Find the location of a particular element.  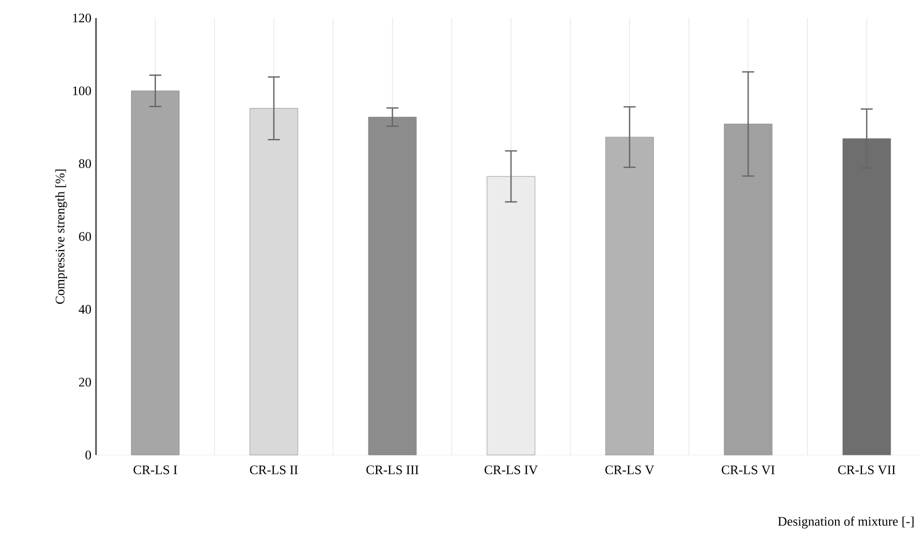

y-tick-label: 40 is located at coordinates (84, 309).